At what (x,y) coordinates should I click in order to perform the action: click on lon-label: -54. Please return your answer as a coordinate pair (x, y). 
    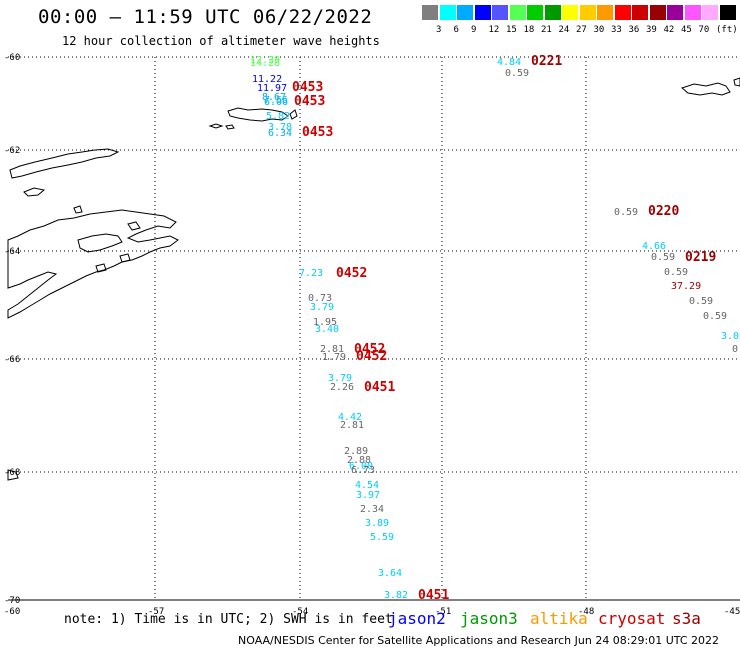
    Looking at the image, I should click on (300, 612).